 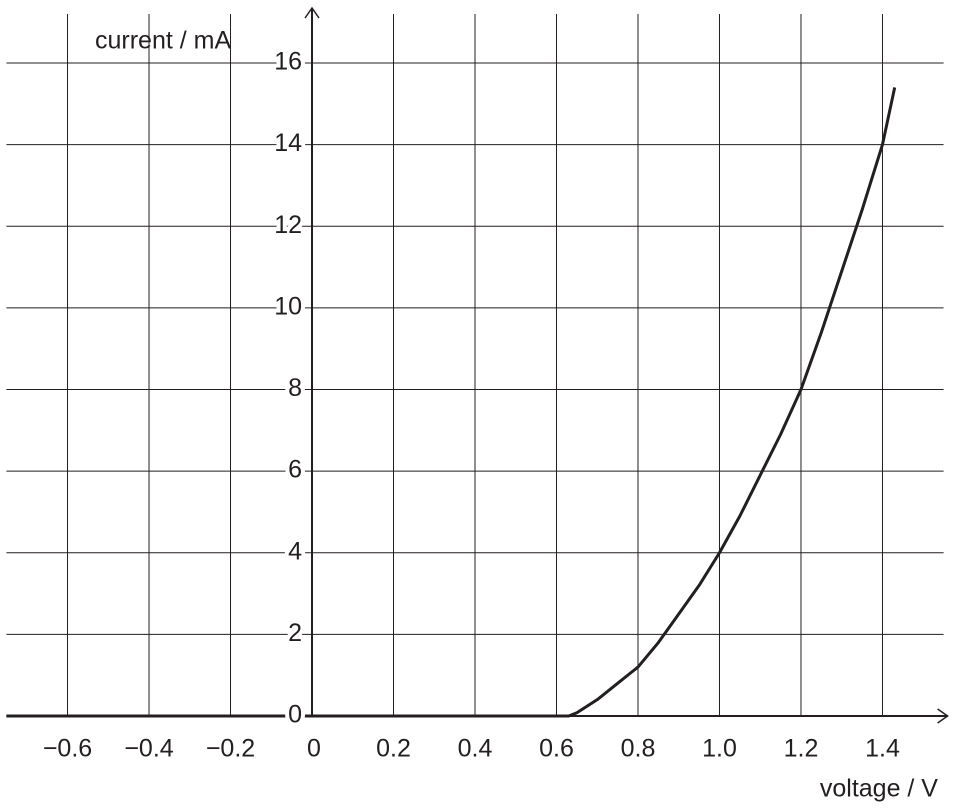 I want to click on x-tick-label: −0.4, so click(x=148, y=749).